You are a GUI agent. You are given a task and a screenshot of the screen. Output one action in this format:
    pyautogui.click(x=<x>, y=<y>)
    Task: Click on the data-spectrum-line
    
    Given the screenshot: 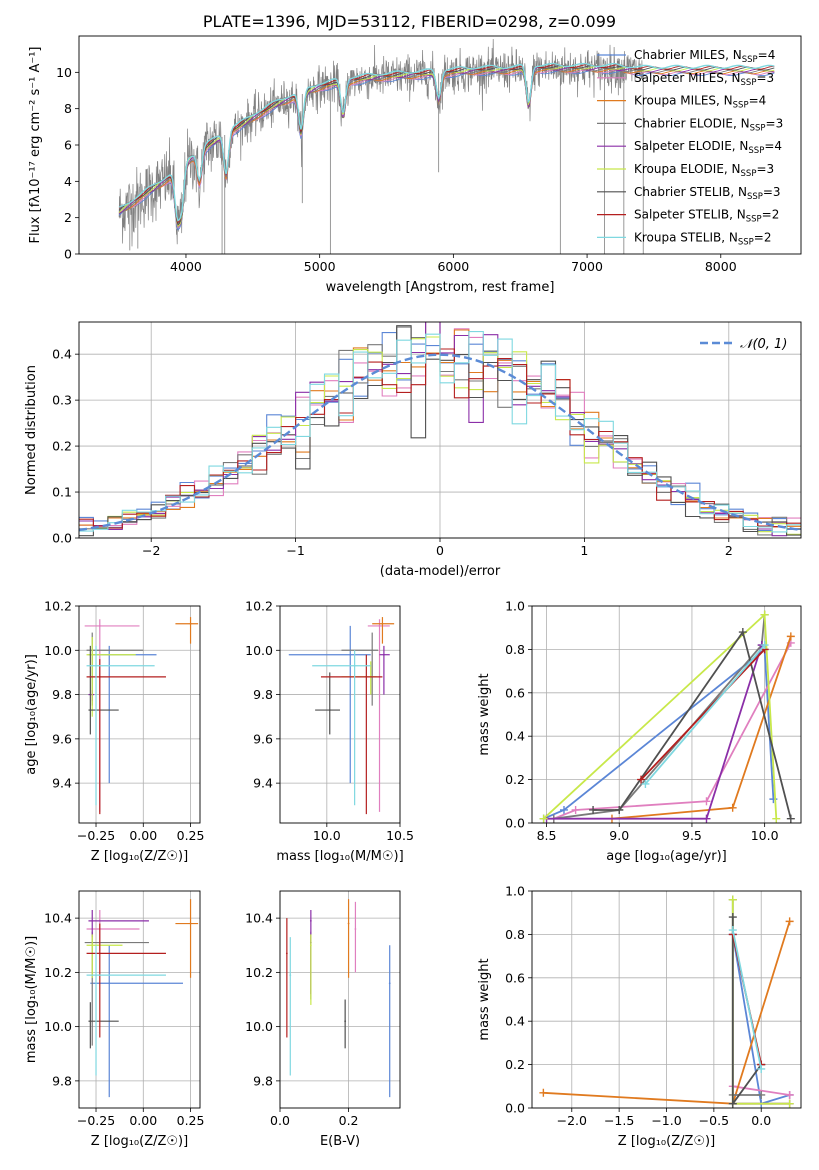 What is the action you would take?
    pyautogui.click(x=381, y=142)
    